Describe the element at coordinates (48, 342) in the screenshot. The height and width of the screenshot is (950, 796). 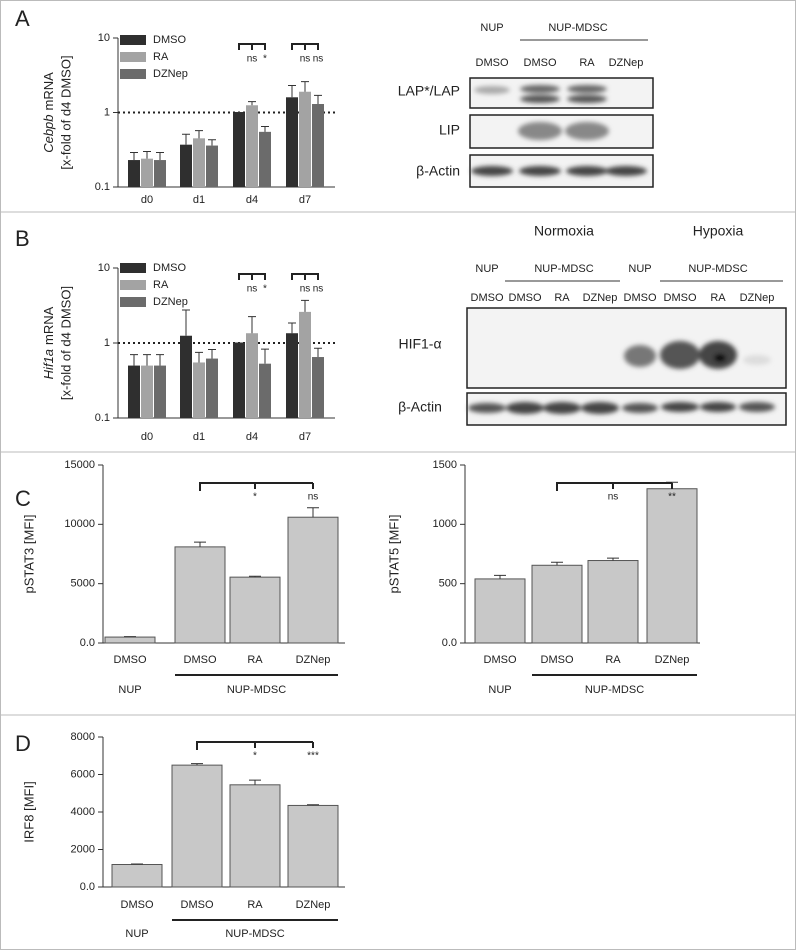
I see `y-axis-label: Hif1a mRNA` at that location.